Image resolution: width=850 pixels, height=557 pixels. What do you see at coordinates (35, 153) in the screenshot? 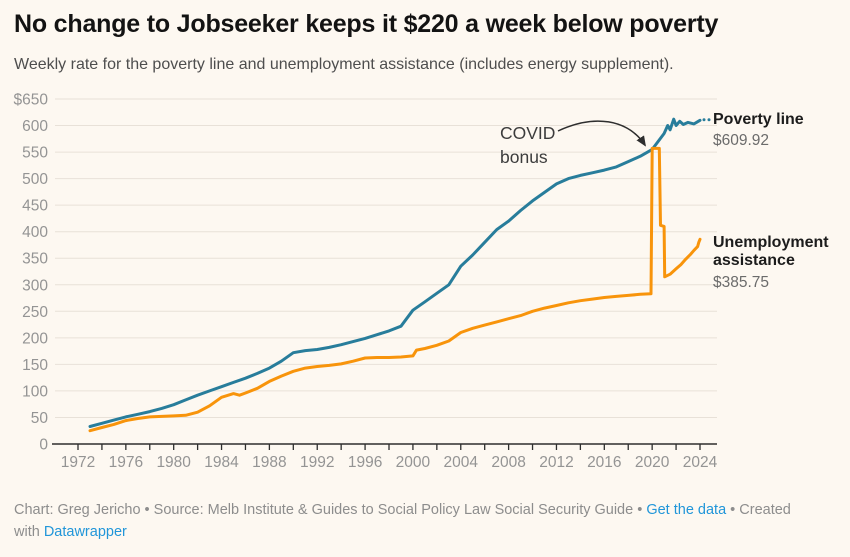
I see `y-tick-label-550: 550` at bounding box center [35, 153].